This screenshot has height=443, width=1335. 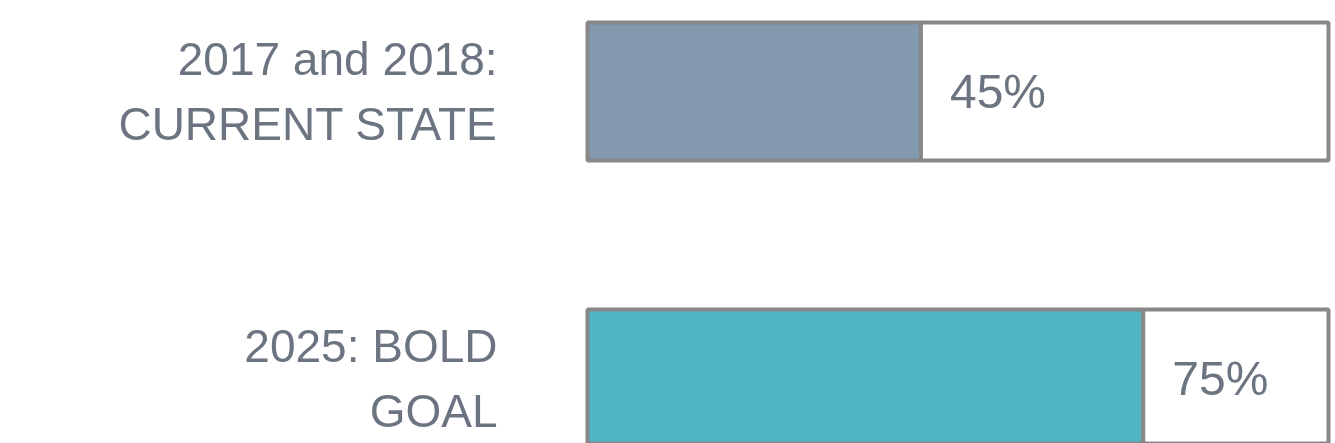 What do you see at coordinates (308, 91) in the screenshot?
I see `y-tick-label: 2017 and 2018: CURRENT STATE` at bounding box center [308, 91].